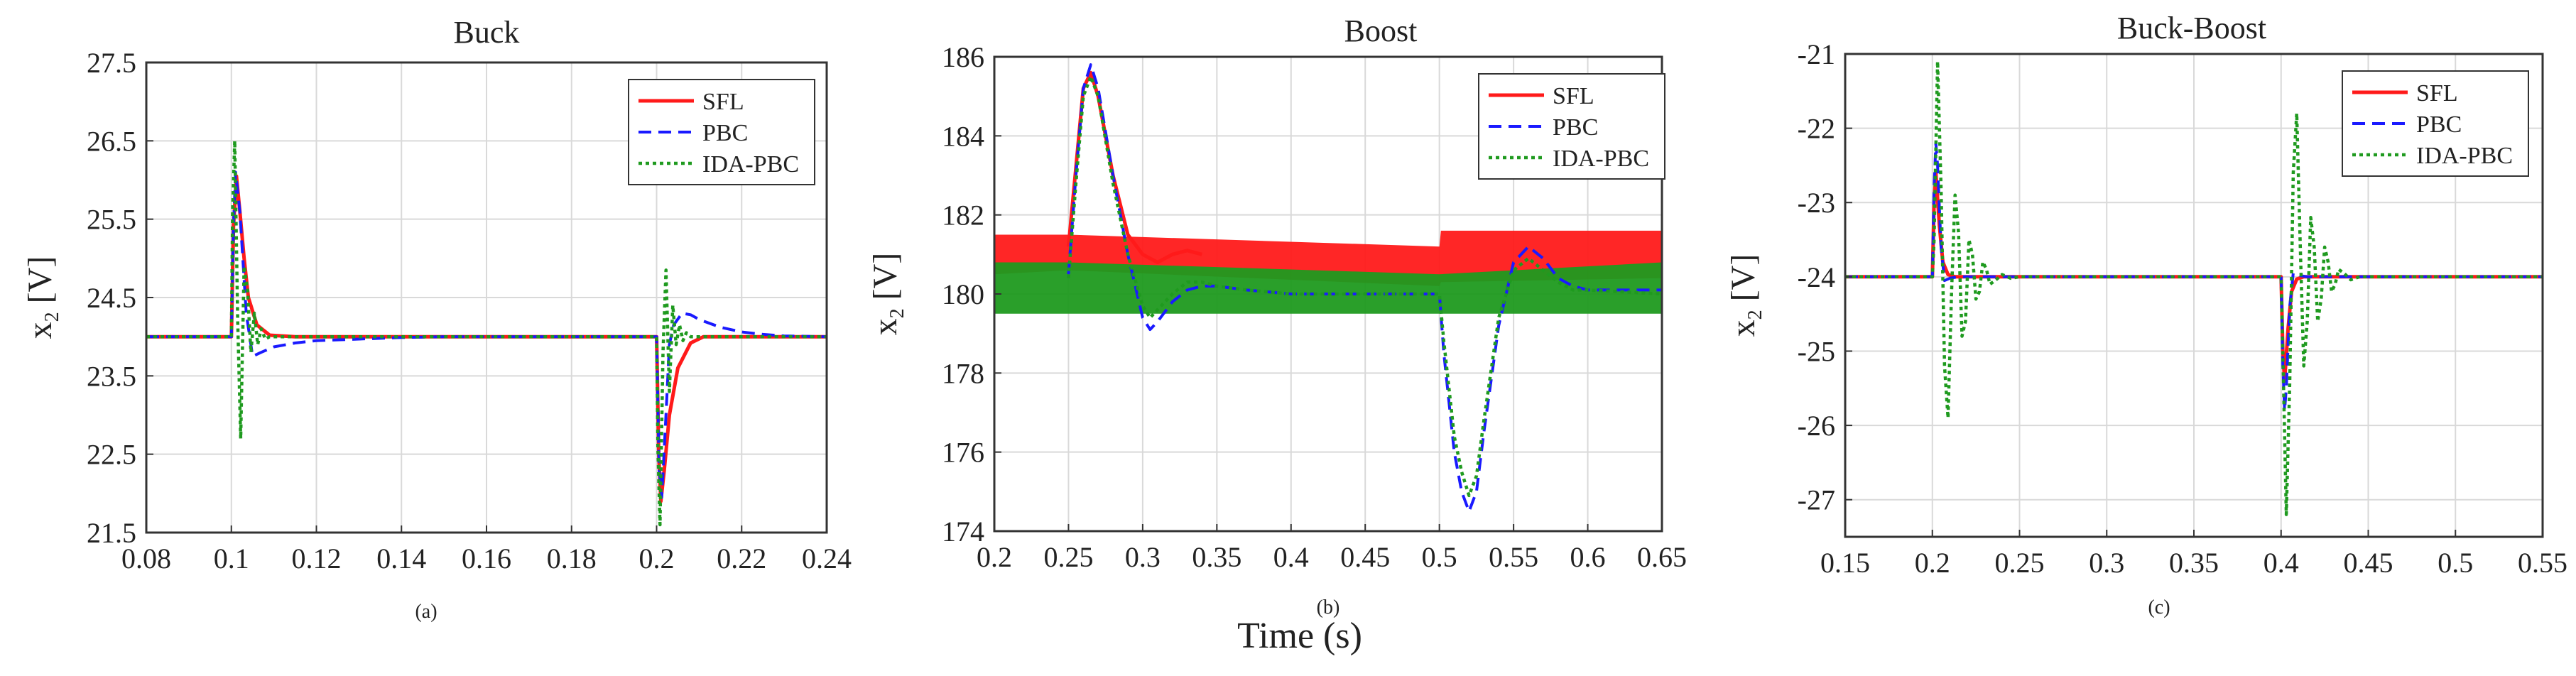  What do you see at coordinates (1816, 500) in the screenshot?
I see `y-tick-label: -27` at bounding box center [1816, 500].